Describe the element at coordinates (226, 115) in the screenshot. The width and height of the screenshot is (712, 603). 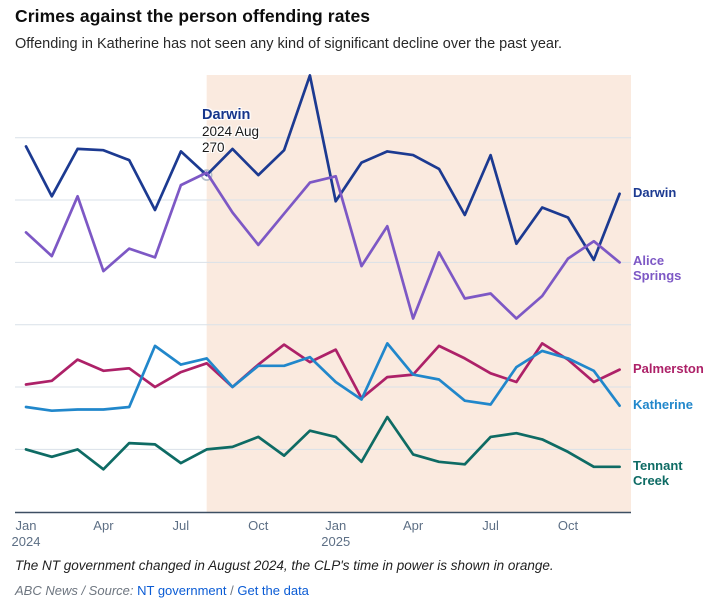
I see `annotation-series-name: Darwin` at that location.